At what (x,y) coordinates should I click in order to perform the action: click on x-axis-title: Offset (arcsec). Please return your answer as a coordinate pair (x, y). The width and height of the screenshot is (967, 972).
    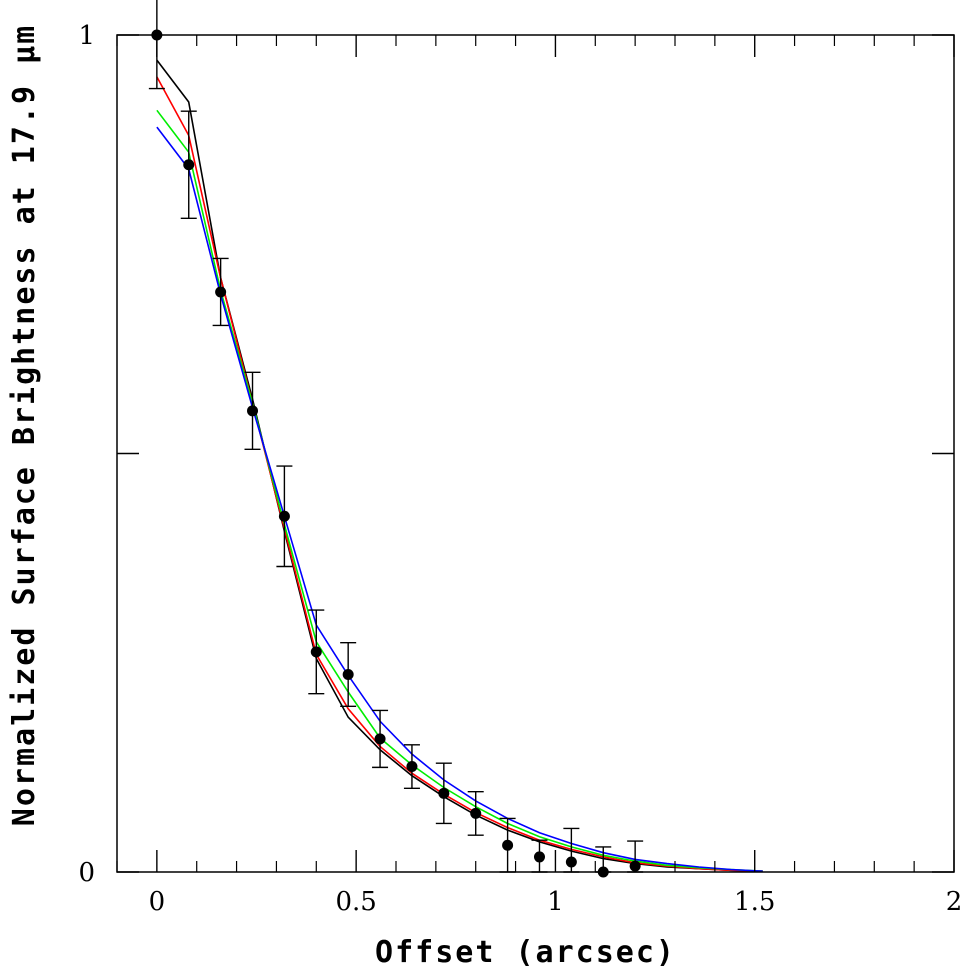
    Looking at the image, I should click on (525, 952).